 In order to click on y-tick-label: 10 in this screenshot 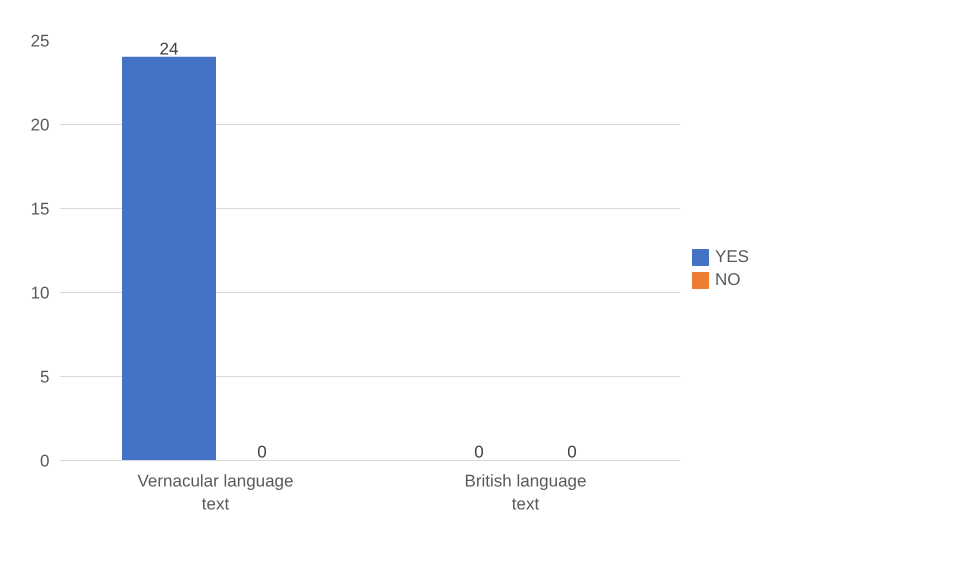, I will do `click(40, 293)`.